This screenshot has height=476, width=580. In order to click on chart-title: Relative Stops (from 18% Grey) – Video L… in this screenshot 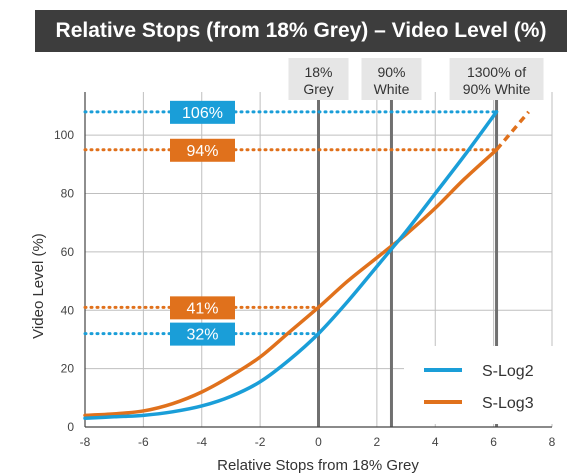, I will do `click(301, 31)`.